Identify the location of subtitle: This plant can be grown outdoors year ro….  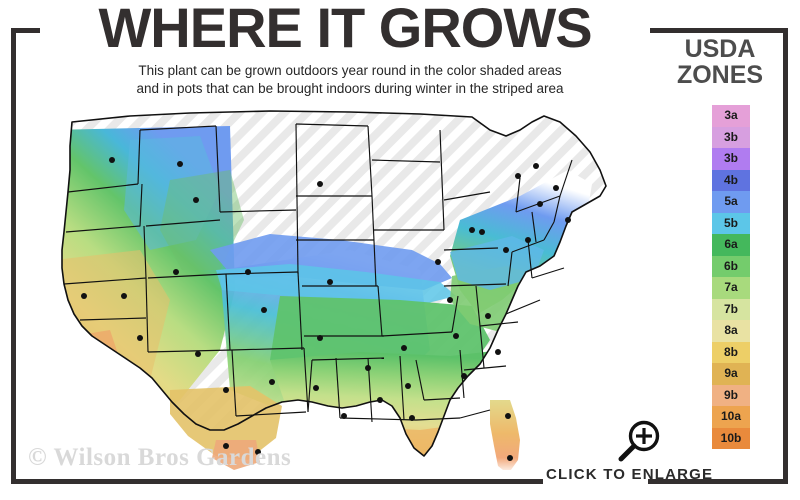
(350, 80).